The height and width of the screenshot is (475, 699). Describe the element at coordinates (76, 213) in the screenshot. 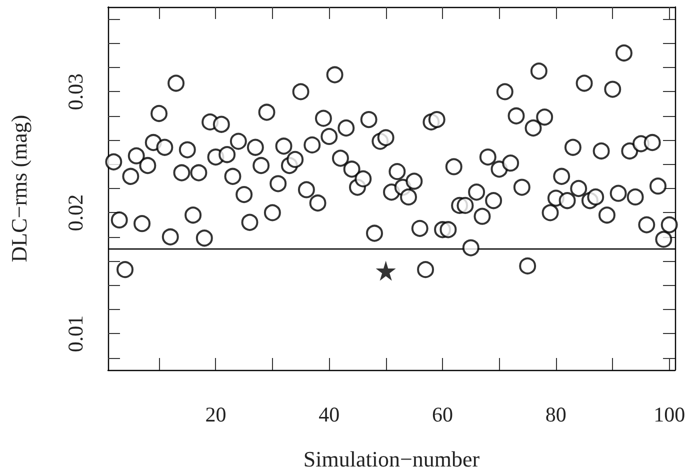

I see `y-tick-label: 0.02` at that location.